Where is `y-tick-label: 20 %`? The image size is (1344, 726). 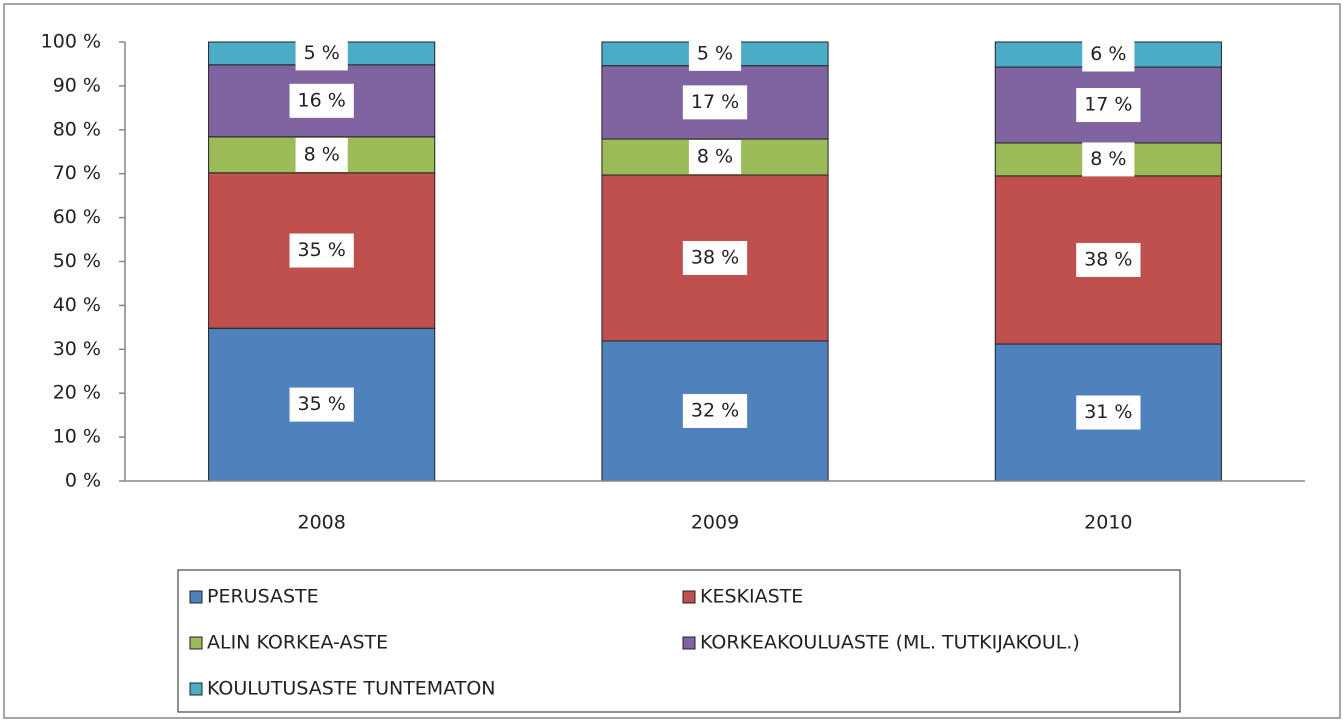 y-tick-label: 20 % is located at coordinates (77, 393).